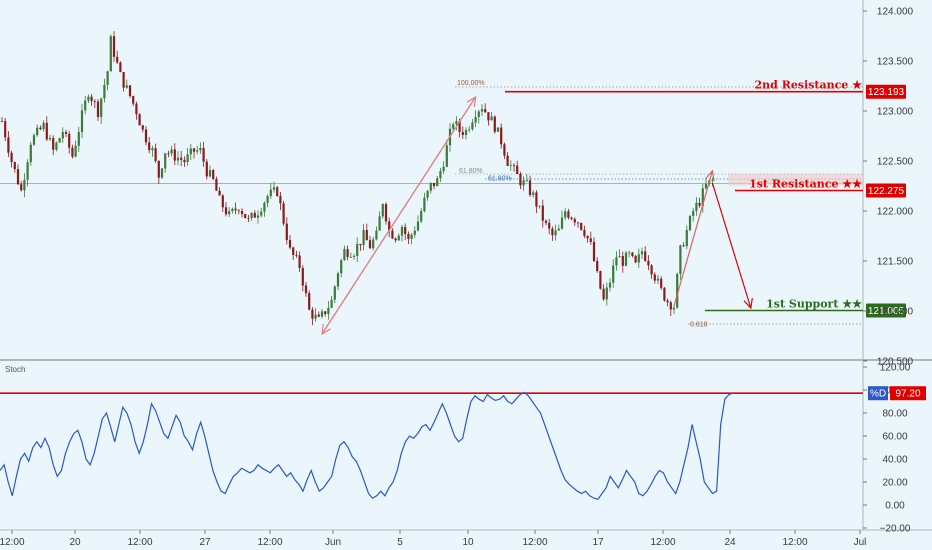  Describe the element at coordinates (333, 542) in the screenshot. I see `time-tick-label: Jun` at that location.